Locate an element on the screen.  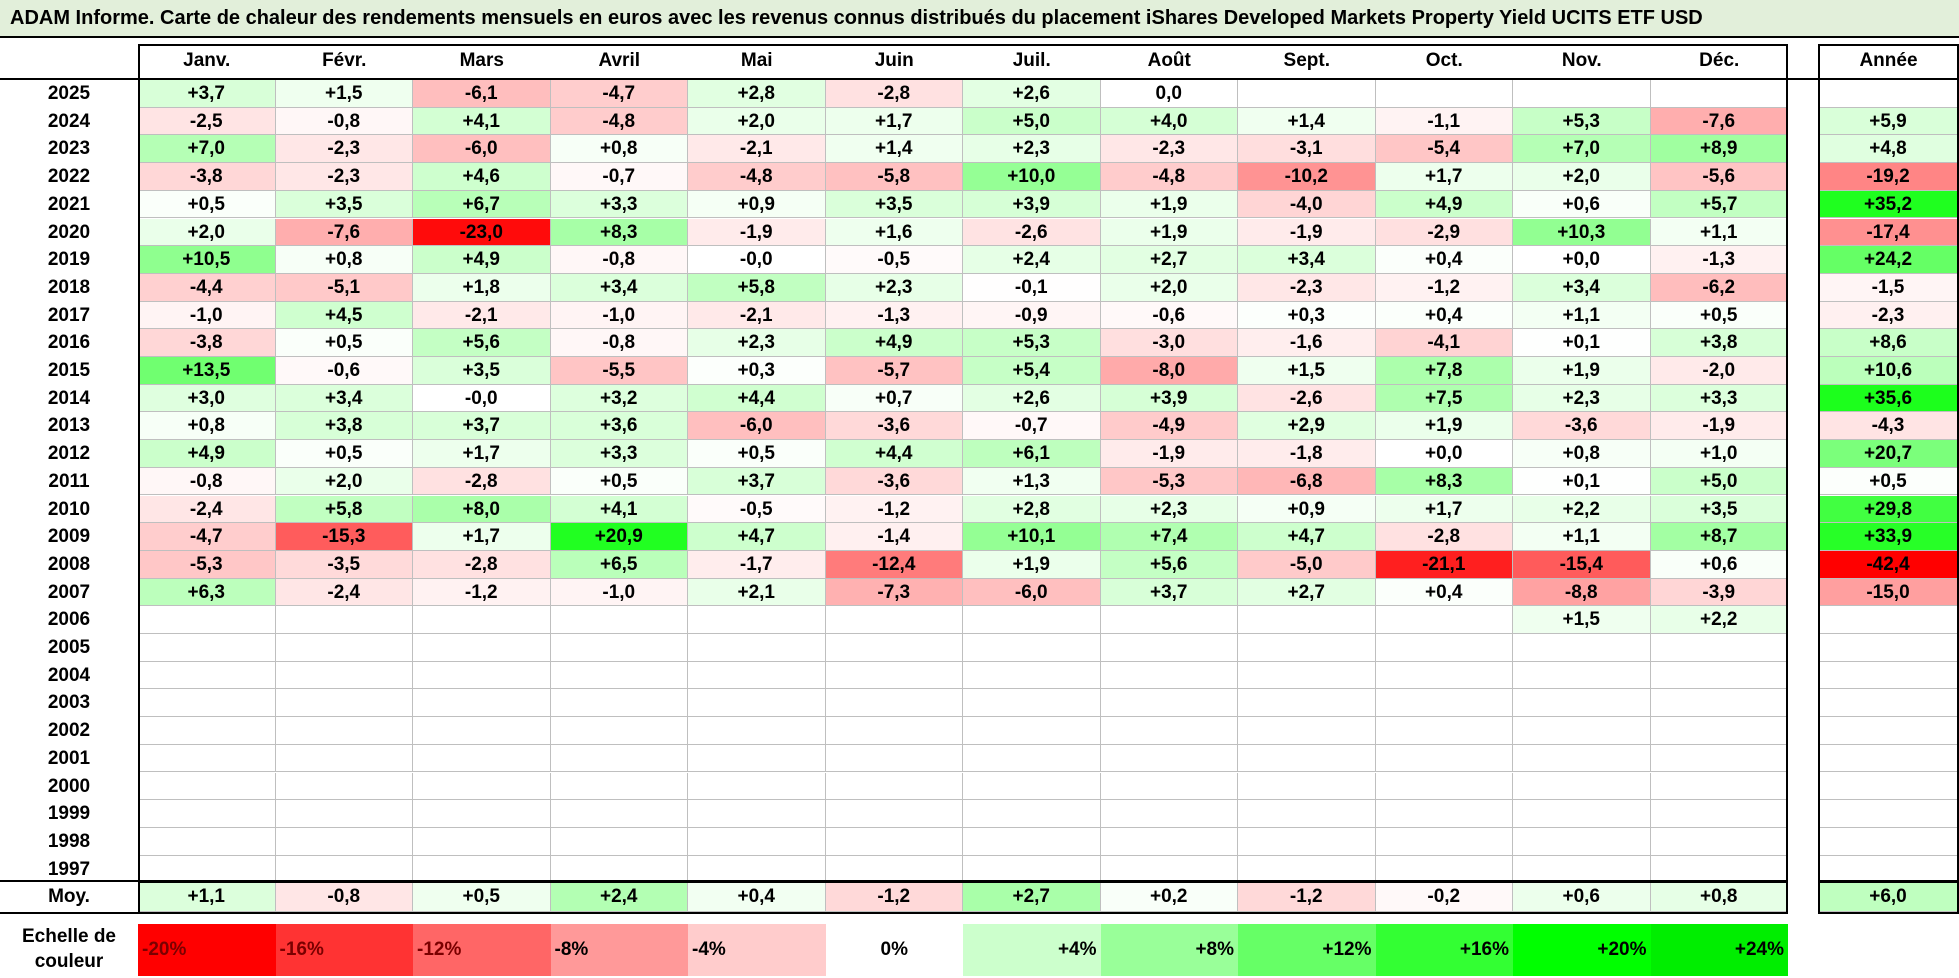
heatmap-cell: -4,1 is located at coordinates (1444, 343).